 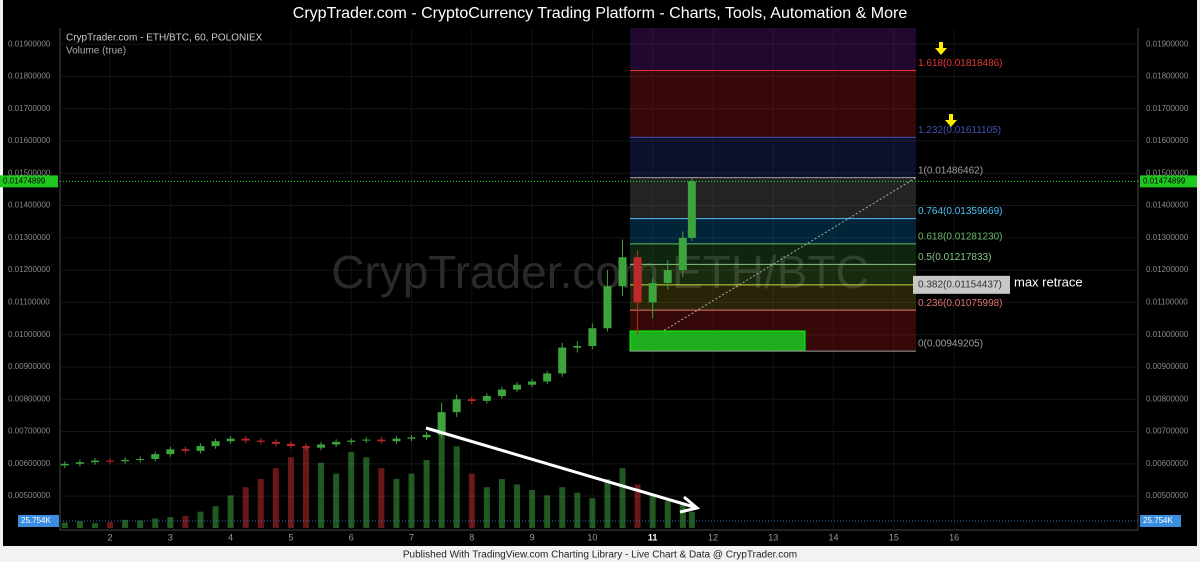 What do you see at coordinates (960, 237) in the screenshot?
I see `fib-label: 0.618(0.01281230)` at bounding box center [960, 237].